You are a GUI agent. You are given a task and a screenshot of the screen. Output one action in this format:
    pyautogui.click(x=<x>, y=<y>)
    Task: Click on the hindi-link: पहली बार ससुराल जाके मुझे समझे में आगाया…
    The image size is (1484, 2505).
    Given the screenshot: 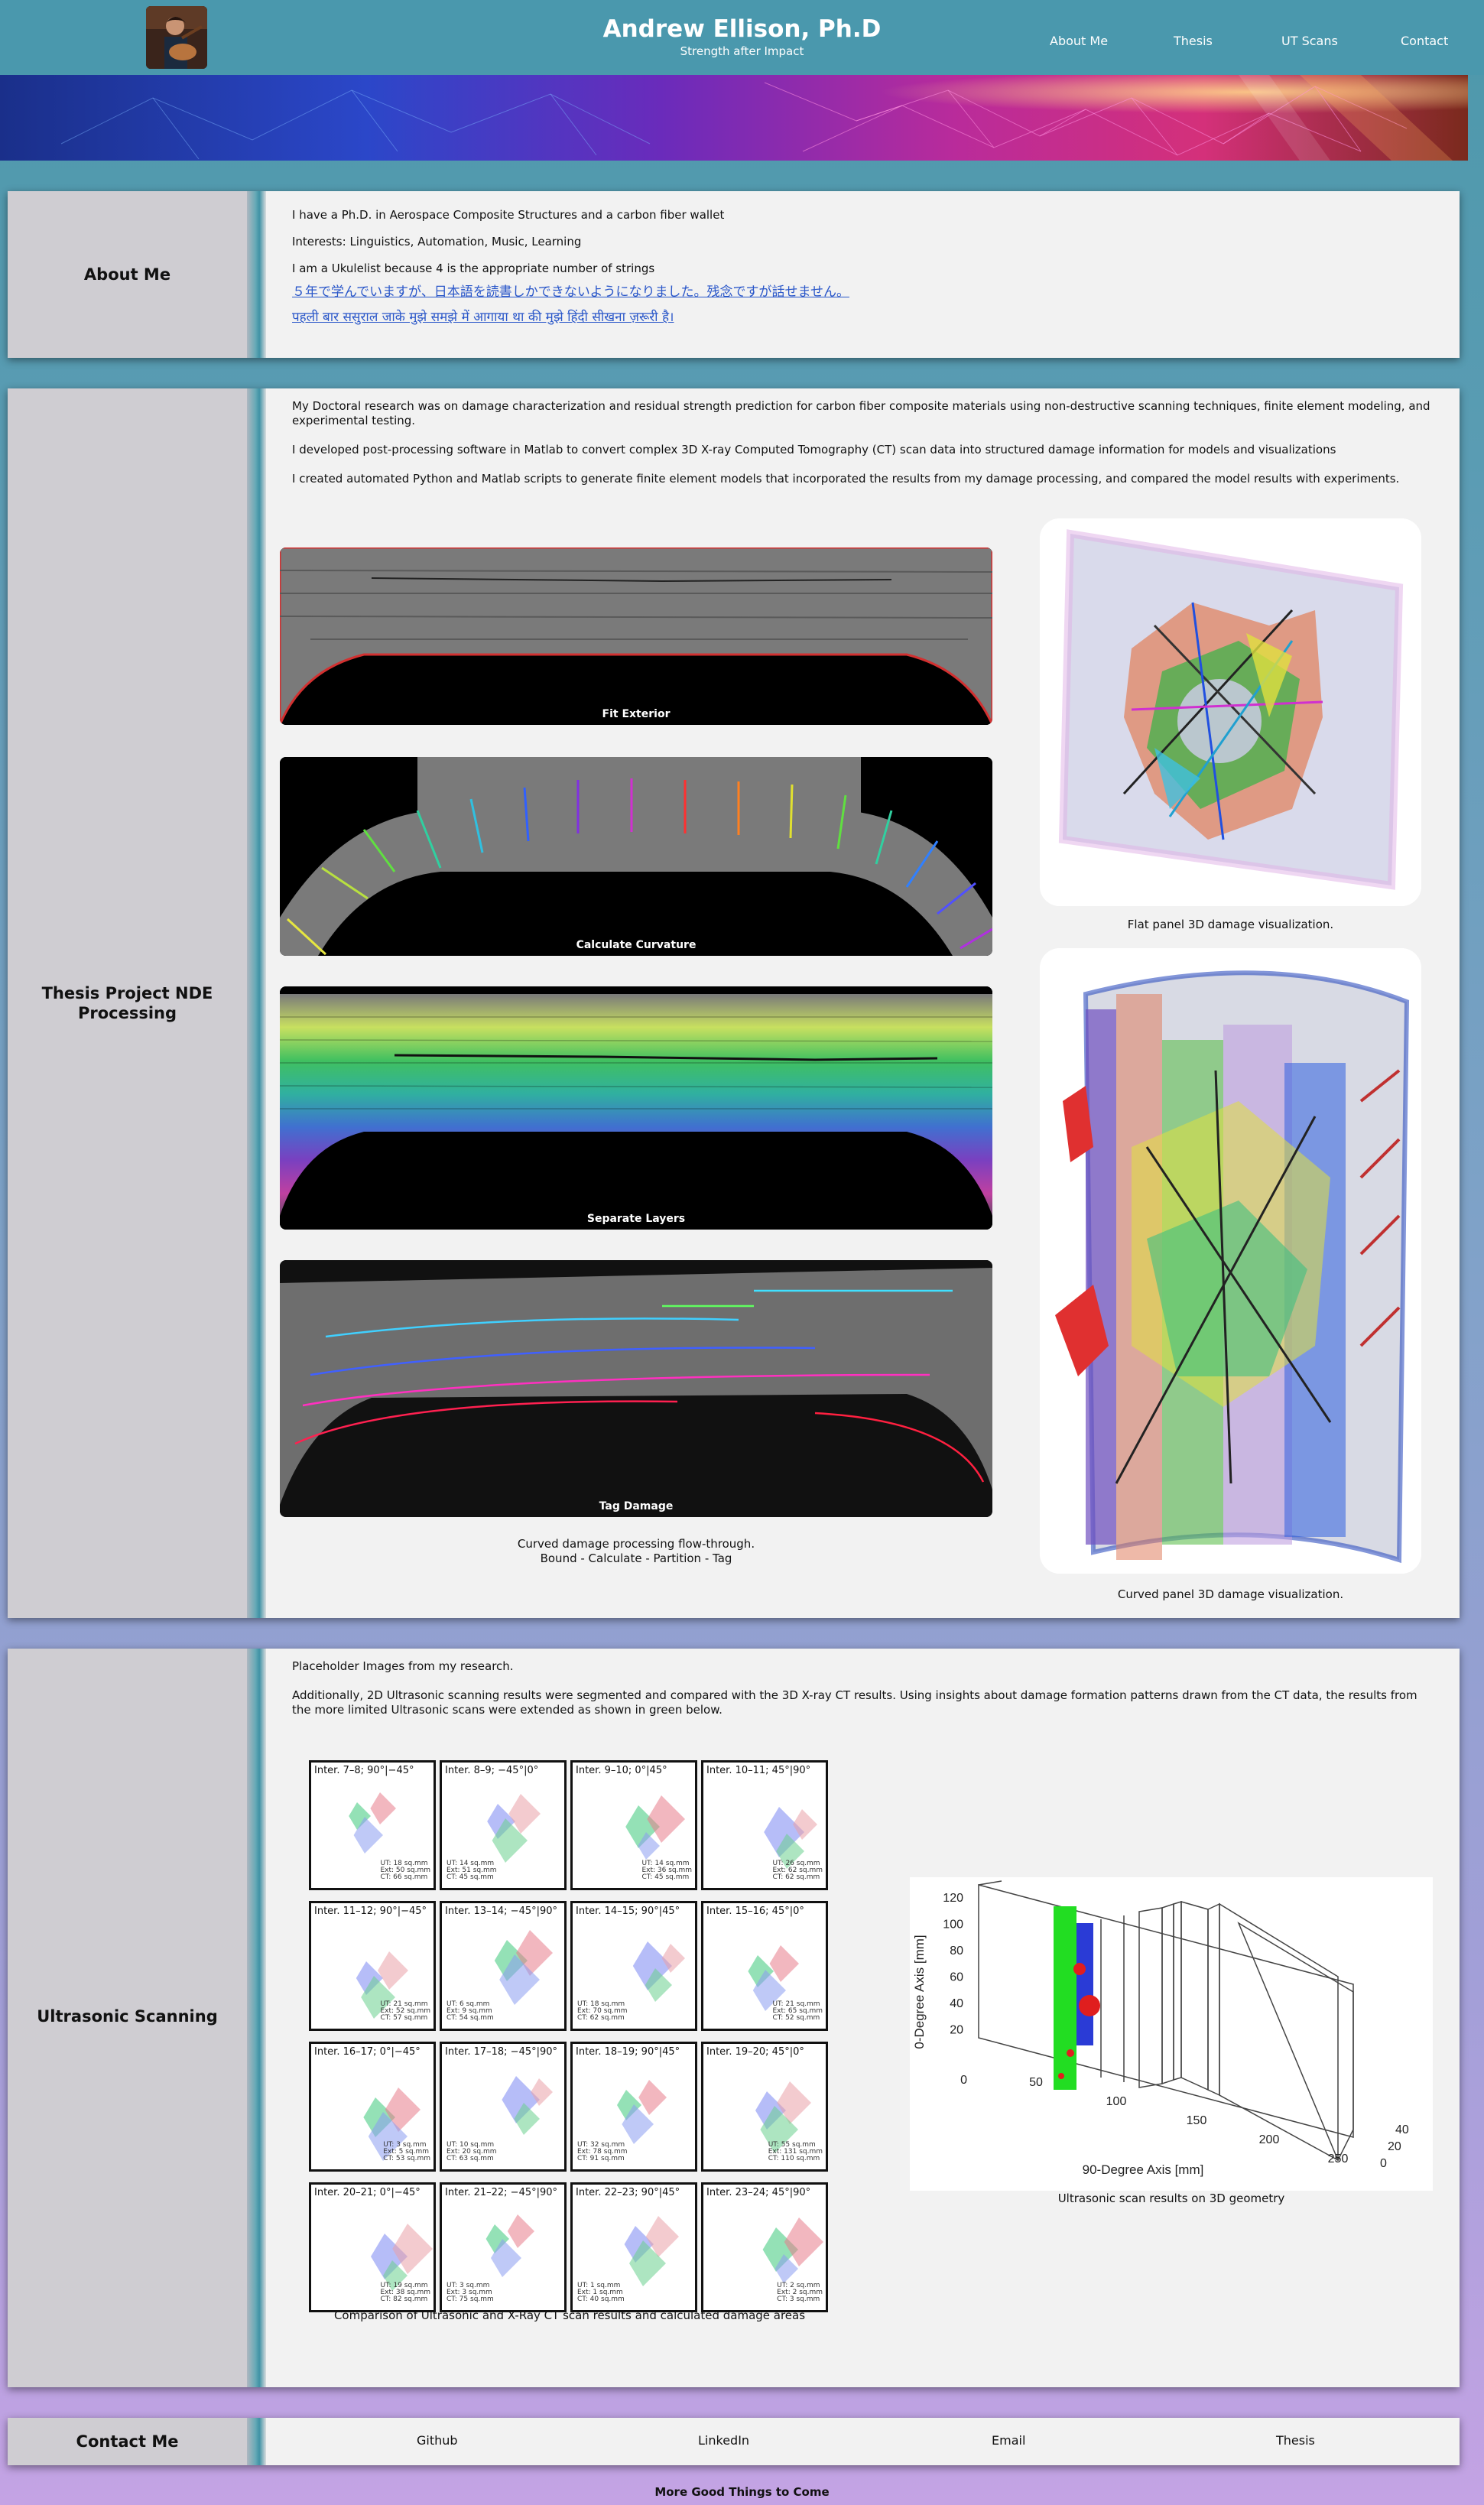 What is the action you would take?
    pyautogui.click(x=483, y=317)
    